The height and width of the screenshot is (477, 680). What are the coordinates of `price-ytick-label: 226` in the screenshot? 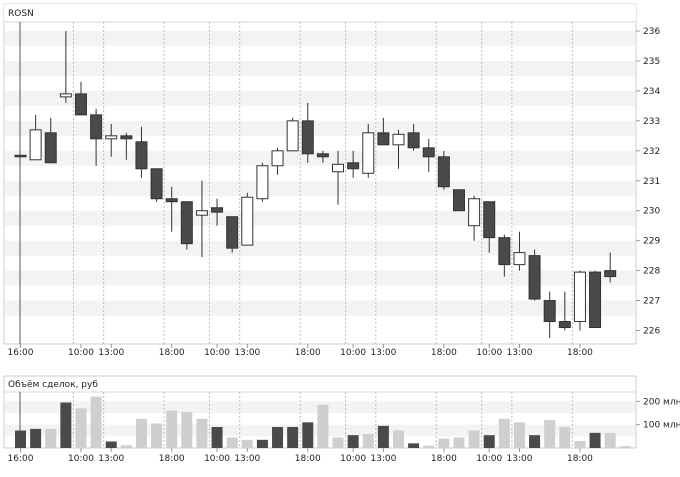 It's located at (651, 332).